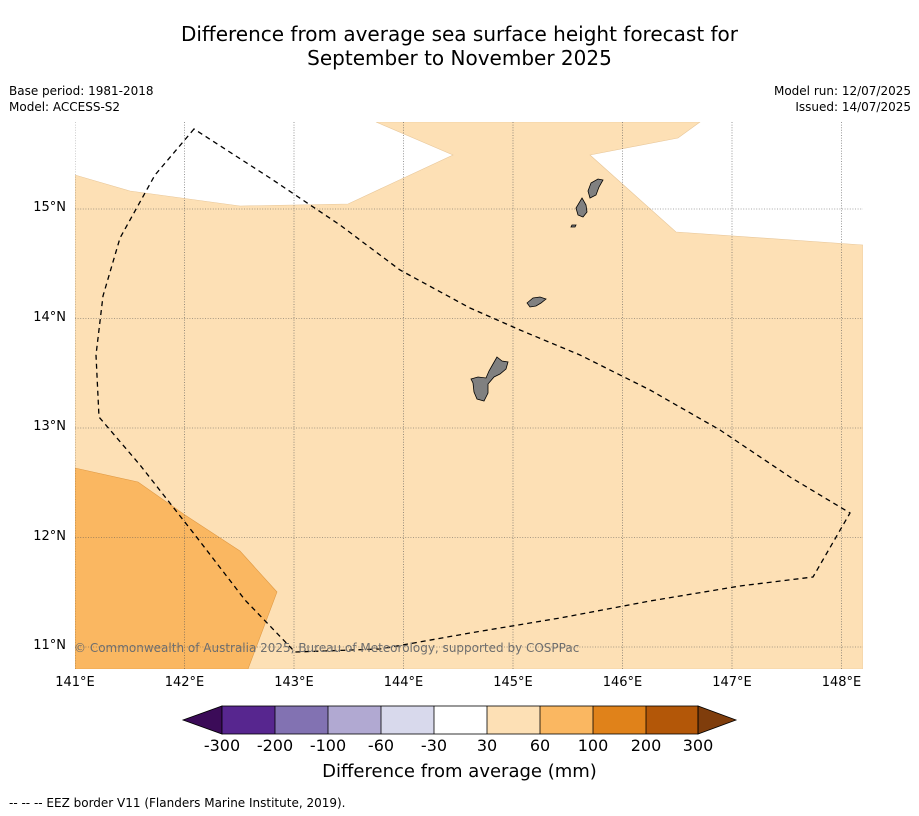 This screenshot has width=919, height=816. I want to click on lon-label-142e: 142°E, so click(184, 682).